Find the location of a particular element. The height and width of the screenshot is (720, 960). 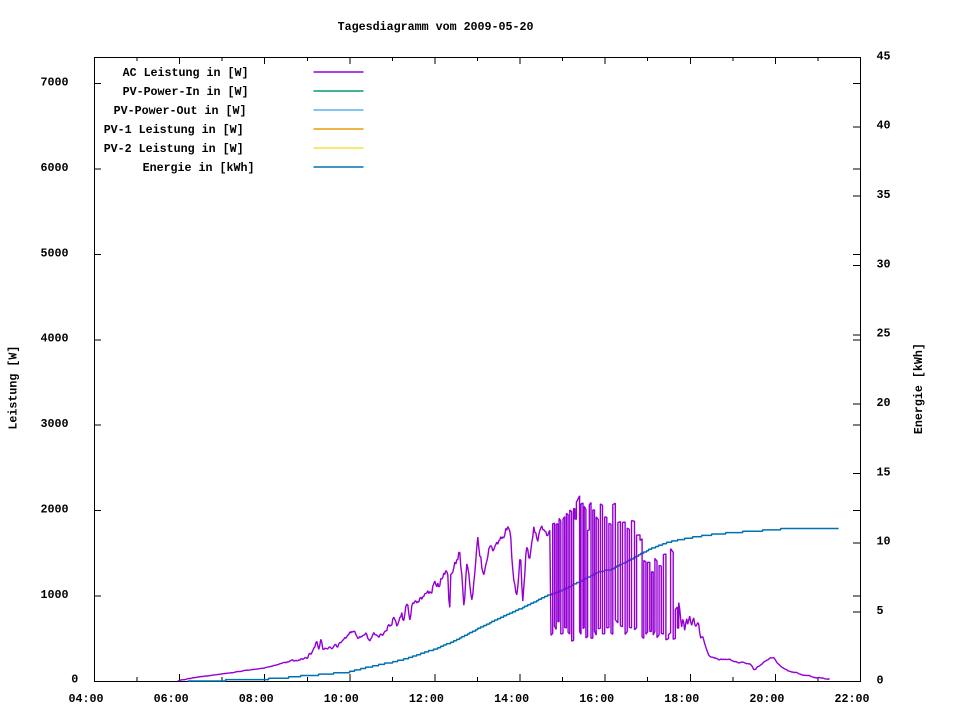

svg-text: PV-2 Leistung in [W] is located at coordinates (174, 149).